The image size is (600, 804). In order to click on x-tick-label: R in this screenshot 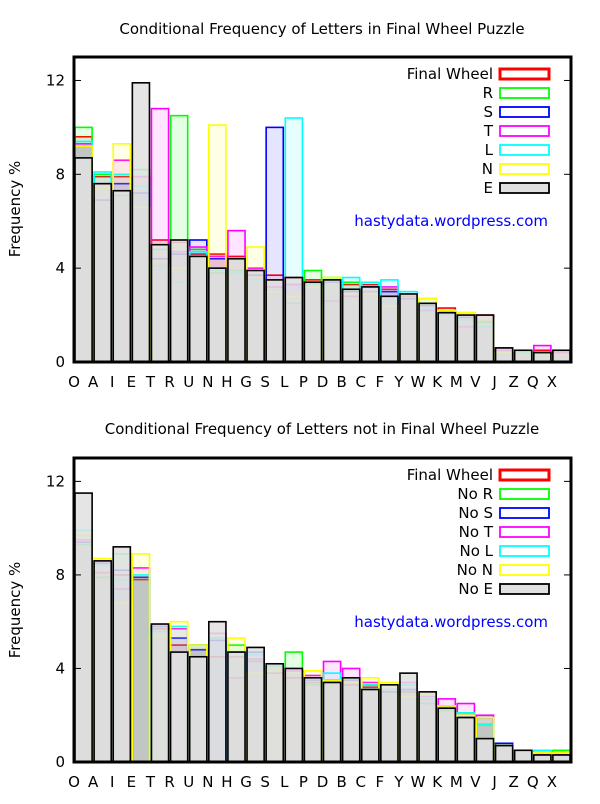, I will do `click(169, 782)`.